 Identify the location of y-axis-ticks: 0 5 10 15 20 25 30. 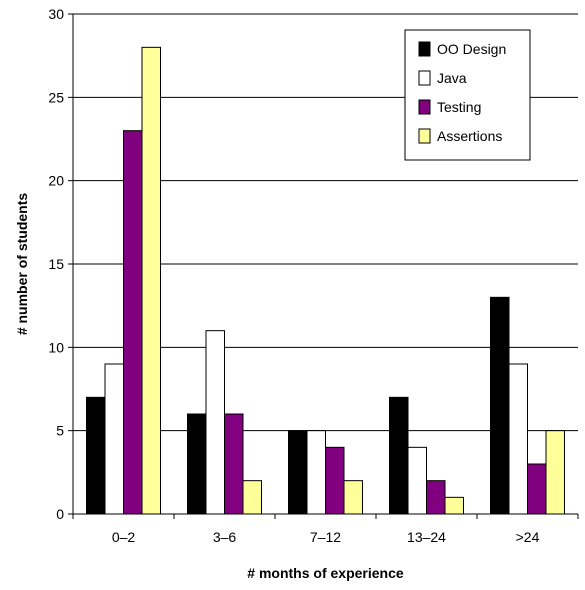
(60, 264).